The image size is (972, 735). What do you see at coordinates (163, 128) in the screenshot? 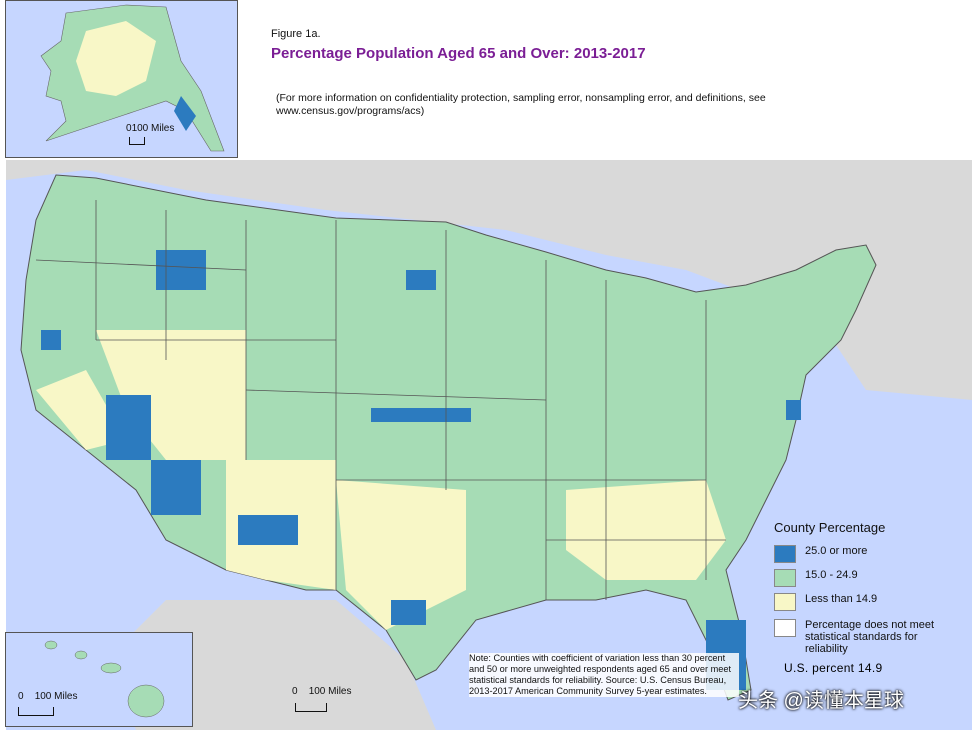
I see `alaska-scale-unit: Miles` at bounding box center [163, 128].